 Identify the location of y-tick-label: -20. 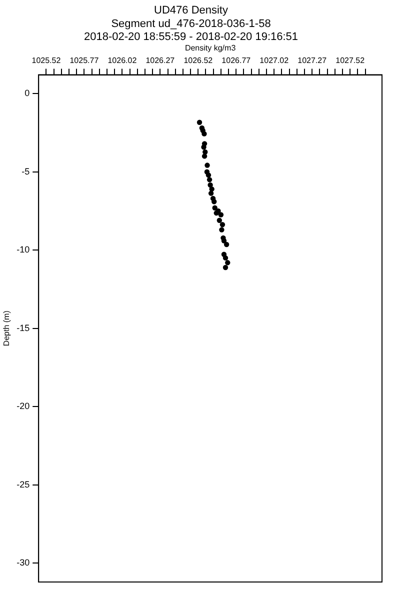
(23, 406).